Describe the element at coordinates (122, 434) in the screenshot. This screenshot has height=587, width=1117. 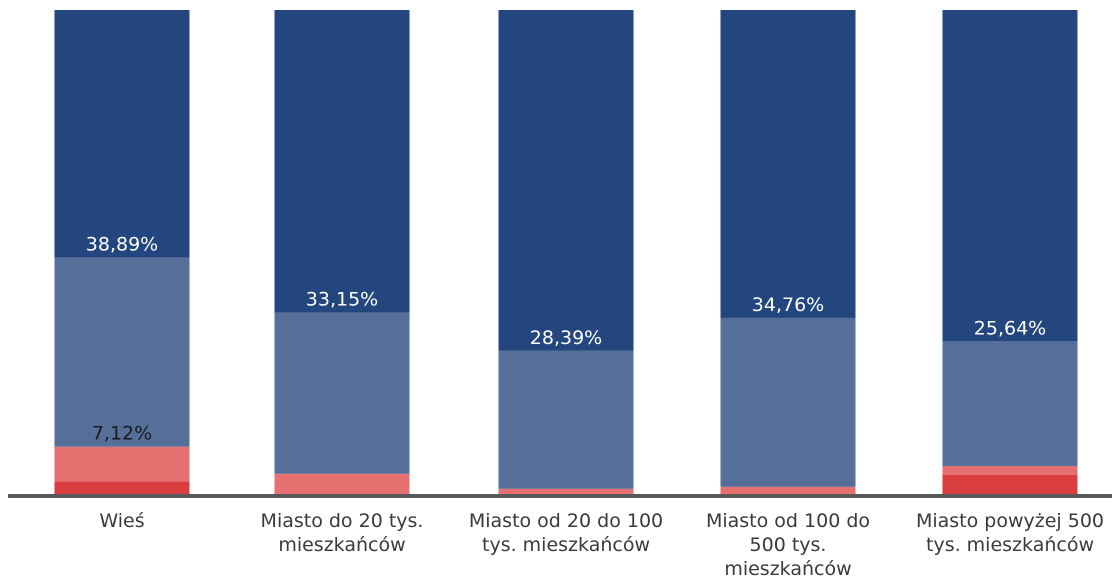
I see `data-label-0-1: 7,12%` at that location.